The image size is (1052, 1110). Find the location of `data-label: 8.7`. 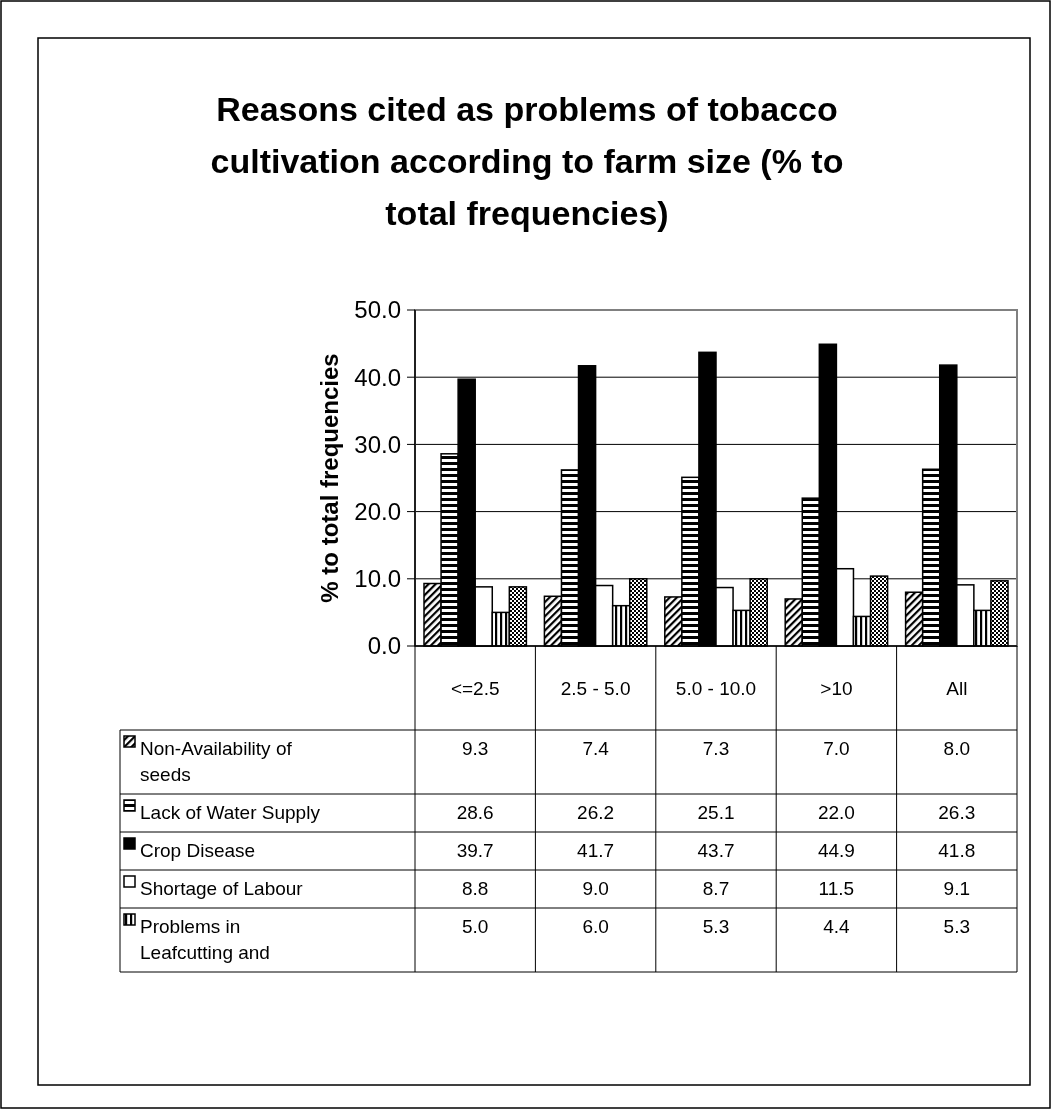

data-label: 8.7 is located at coordinates (716, 888).